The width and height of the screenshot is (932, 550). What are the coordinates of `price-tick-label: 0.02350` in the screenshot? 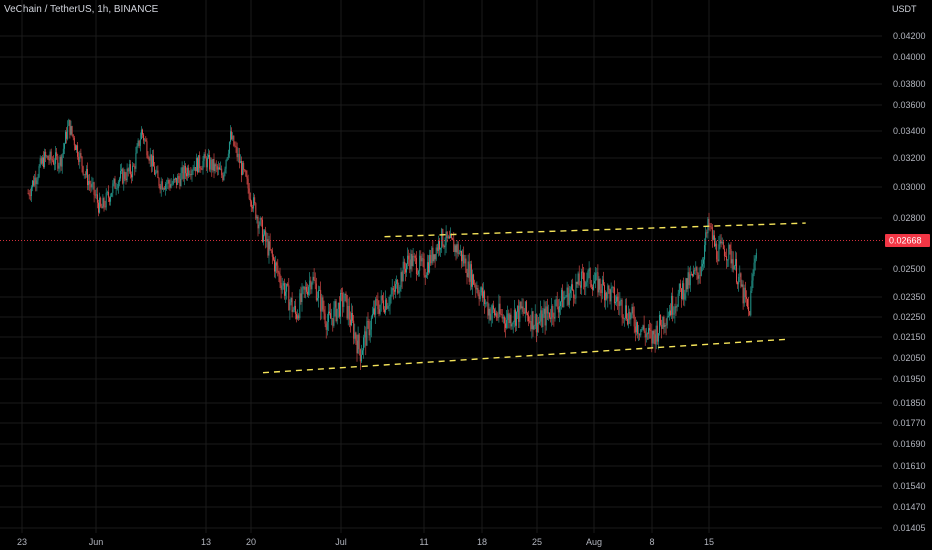 It's located at (909, 297).